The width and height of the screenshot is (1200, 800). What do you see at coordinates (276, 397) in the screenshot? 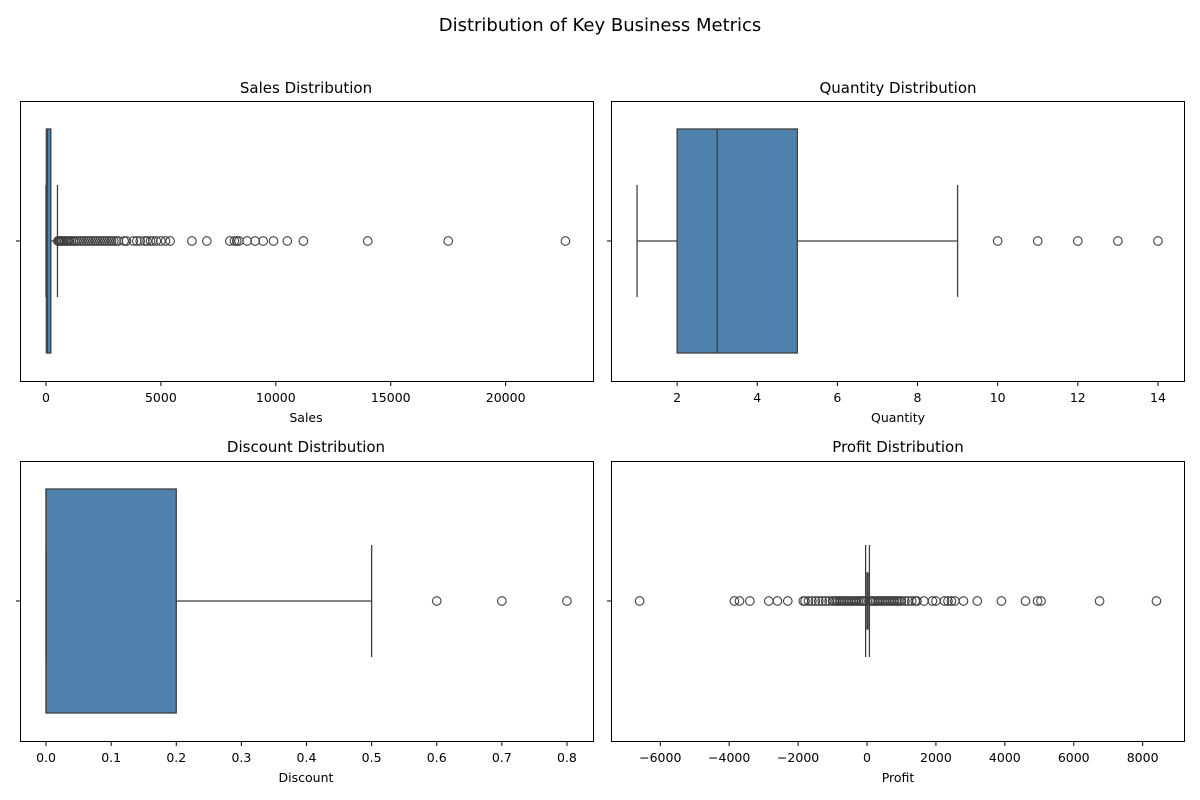
I see `x-tick-label-sales: 10000` at bounding box center [276, 397].